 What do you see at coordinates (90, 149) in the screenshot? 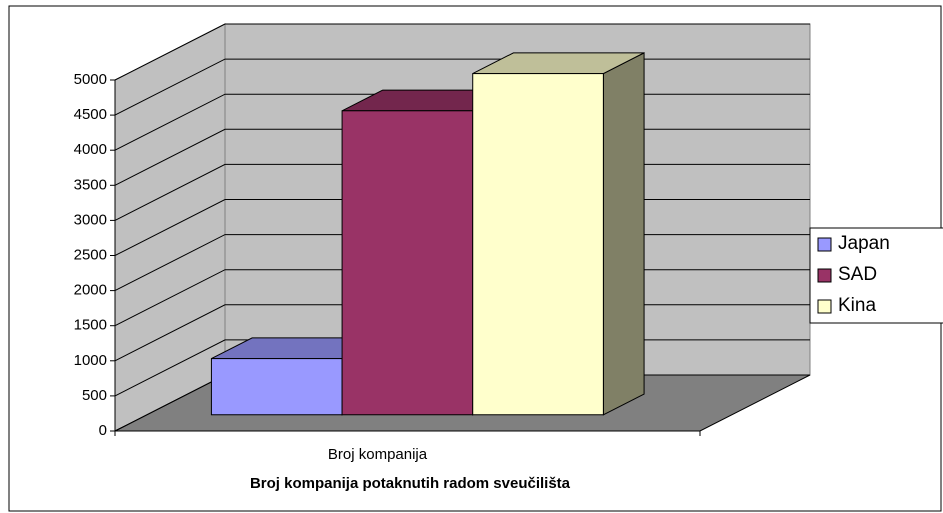
I see `y-tick-label: 4000` at bounding box center [90, 149].